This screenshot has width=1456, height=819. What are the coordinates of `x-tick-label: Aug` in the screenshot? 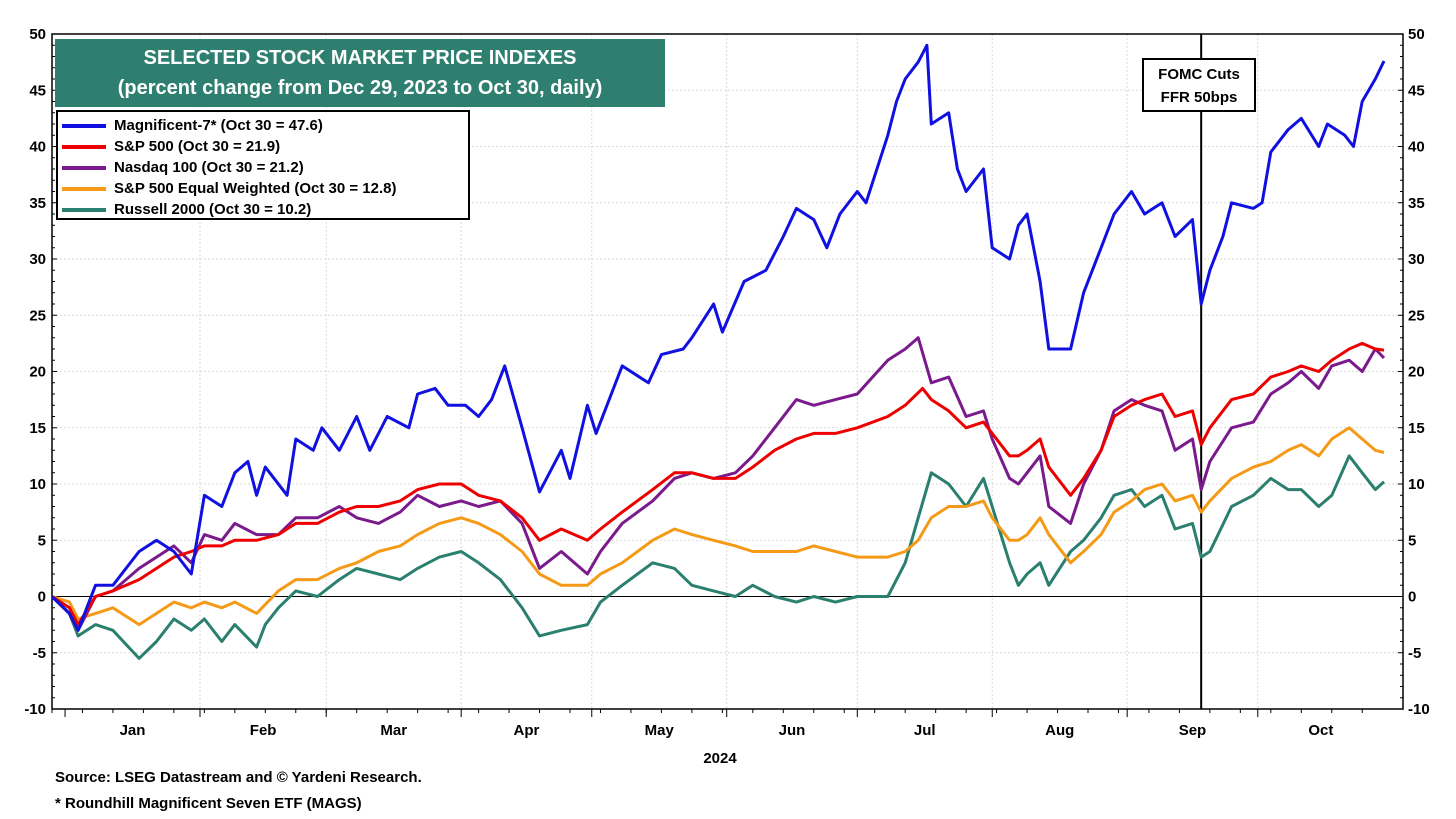 It's located at (1059, 730).